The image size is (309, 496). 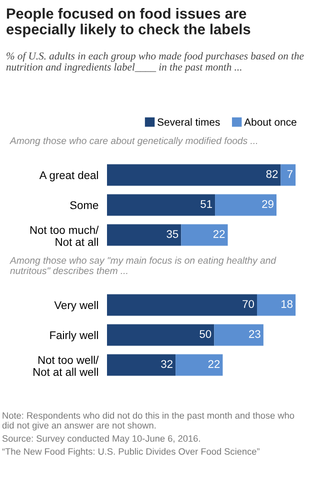 I want to click on data-label: 51, so click(x=206, y=204).